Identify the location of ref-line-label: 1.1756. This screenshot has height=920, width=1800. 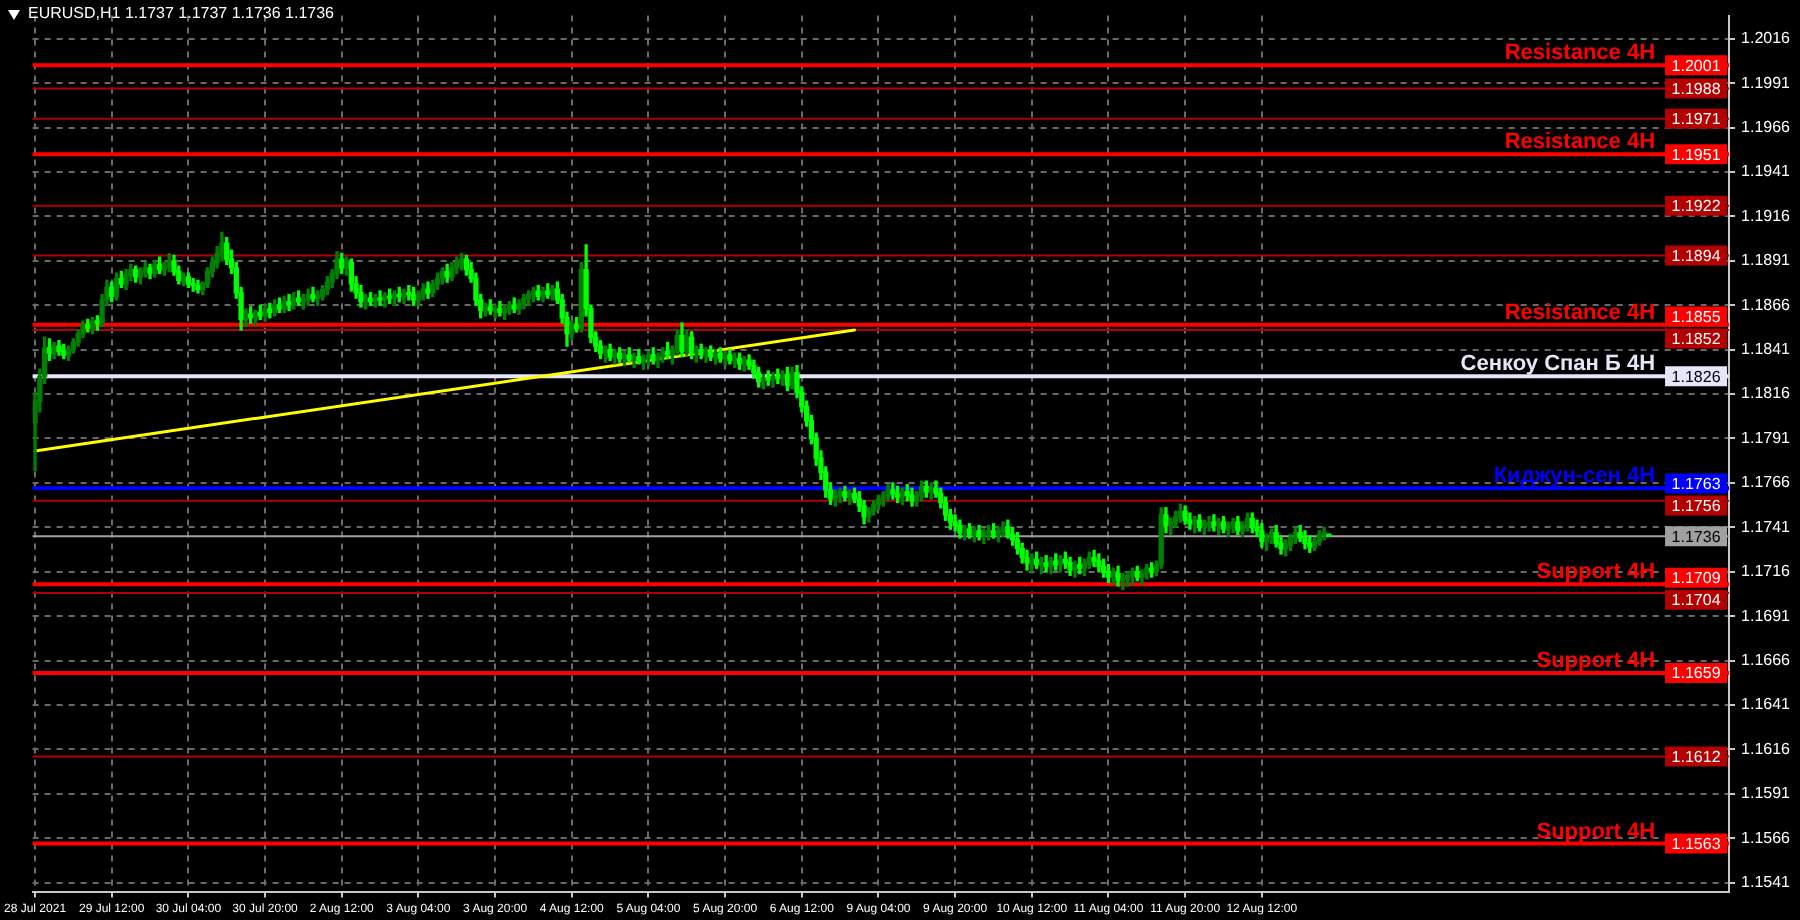
(1696, 505).